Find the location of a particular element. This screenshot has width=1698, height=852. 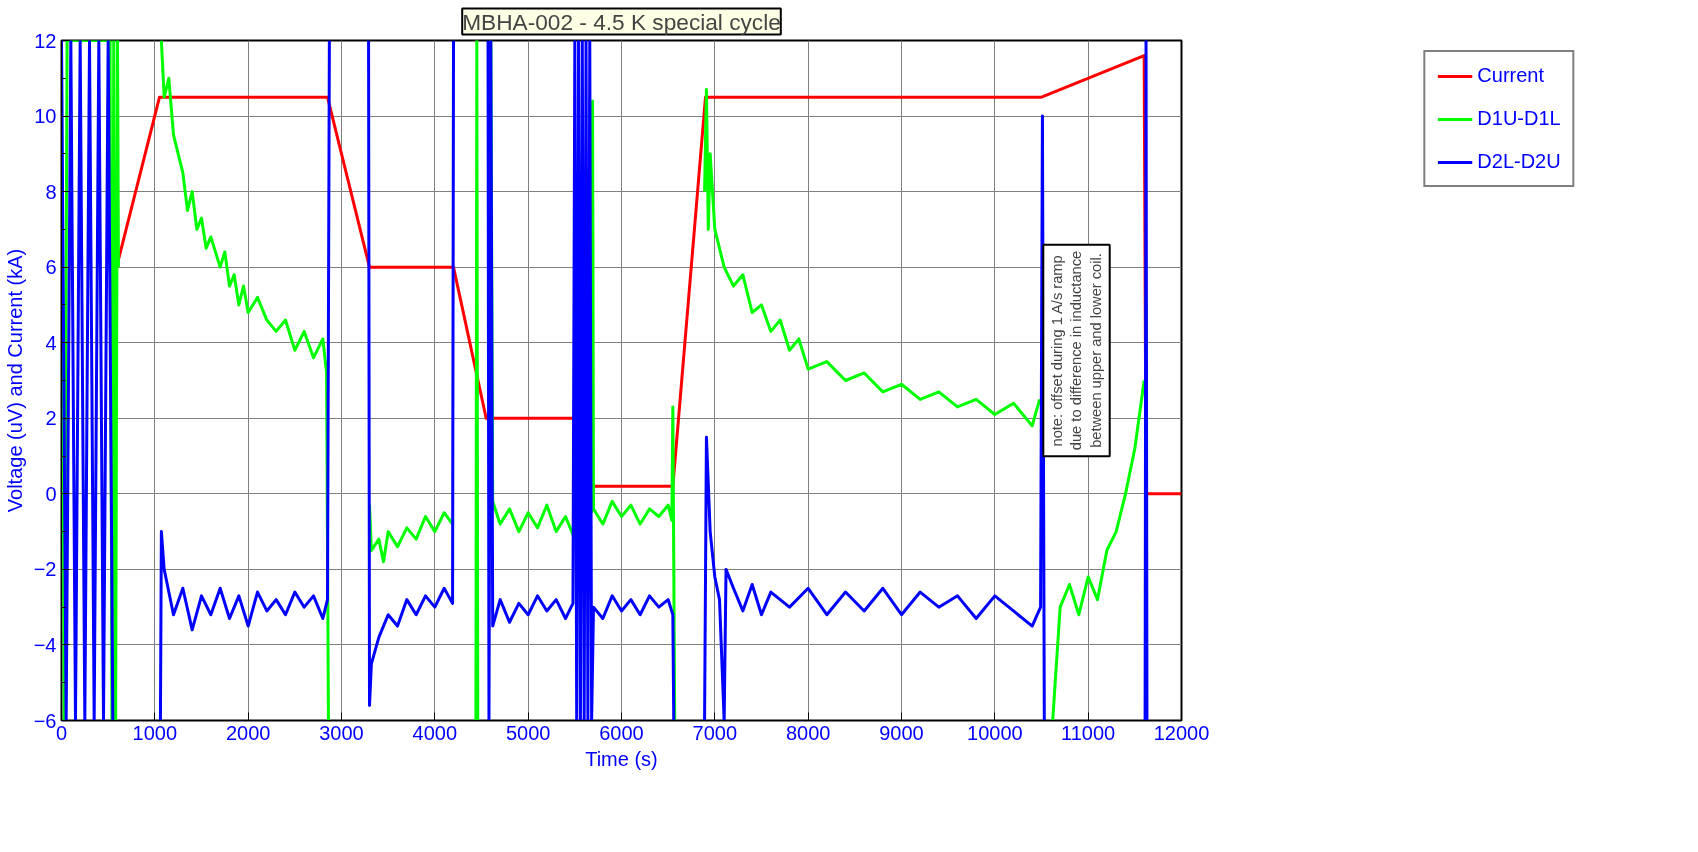

y-tick-label: 2 is located at coordinates (51, 418).